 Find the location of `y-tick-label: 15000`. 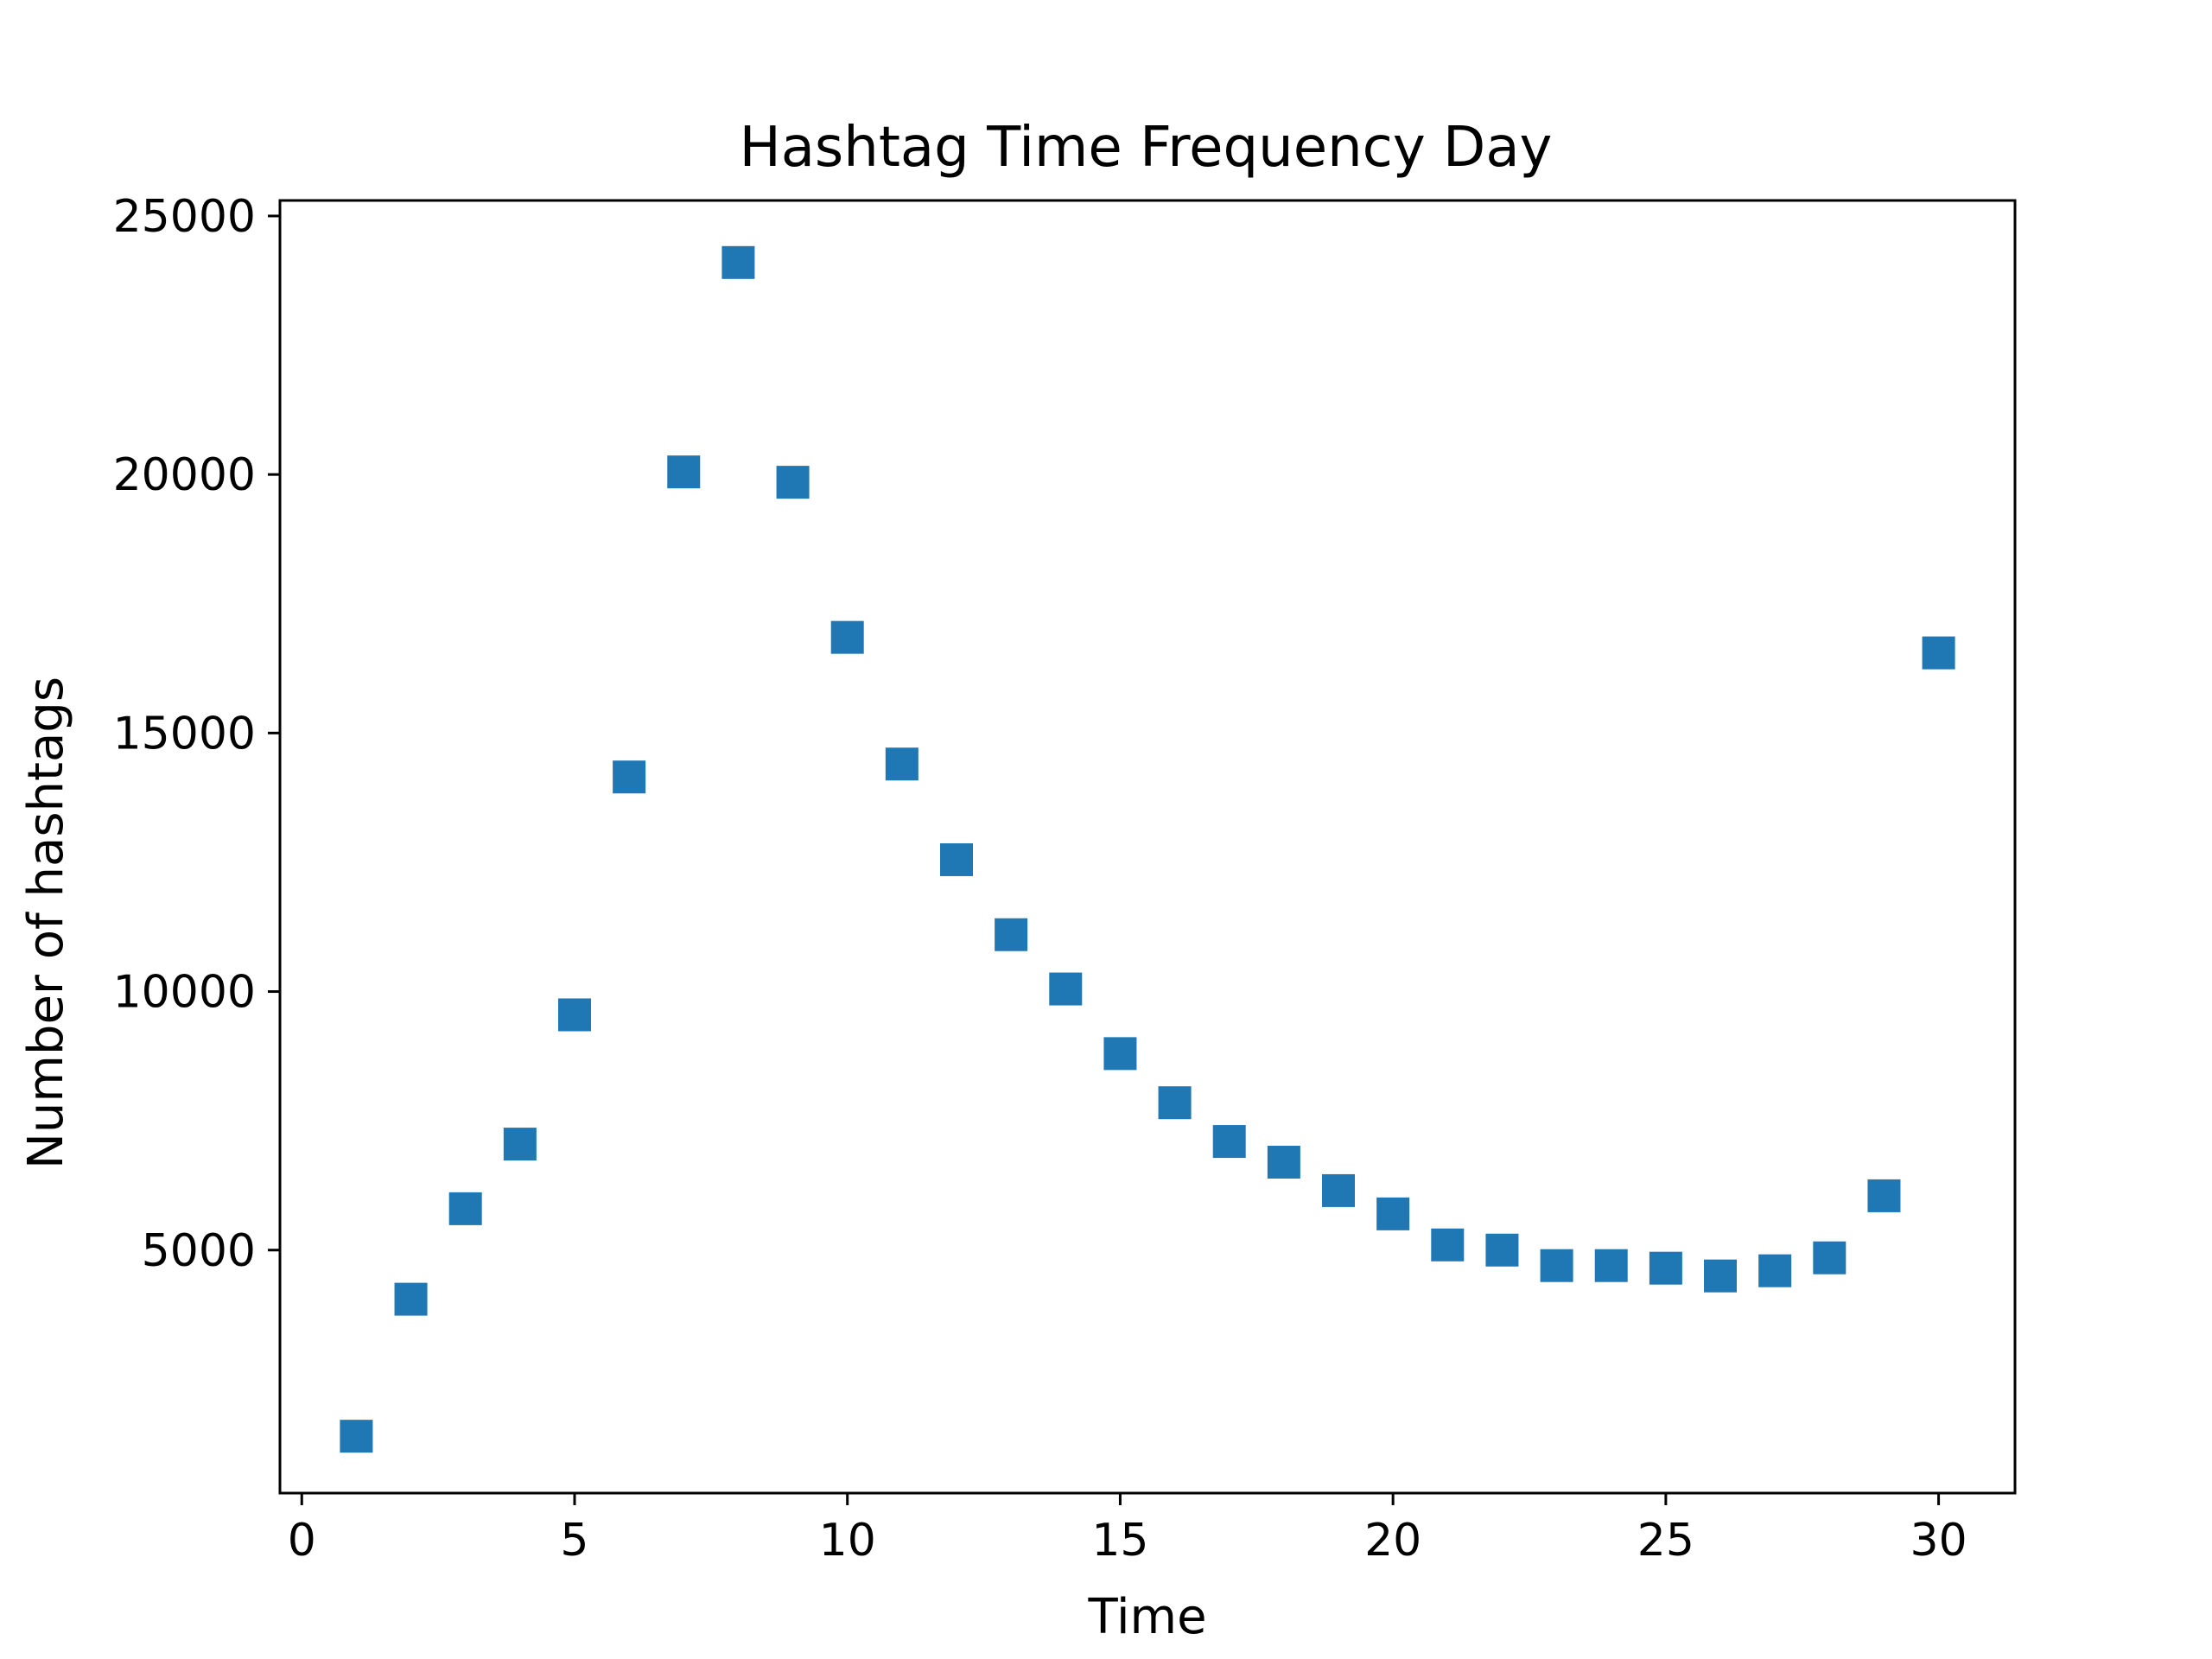

y-tick-label: 15000 is located at coordinates (184, 734).